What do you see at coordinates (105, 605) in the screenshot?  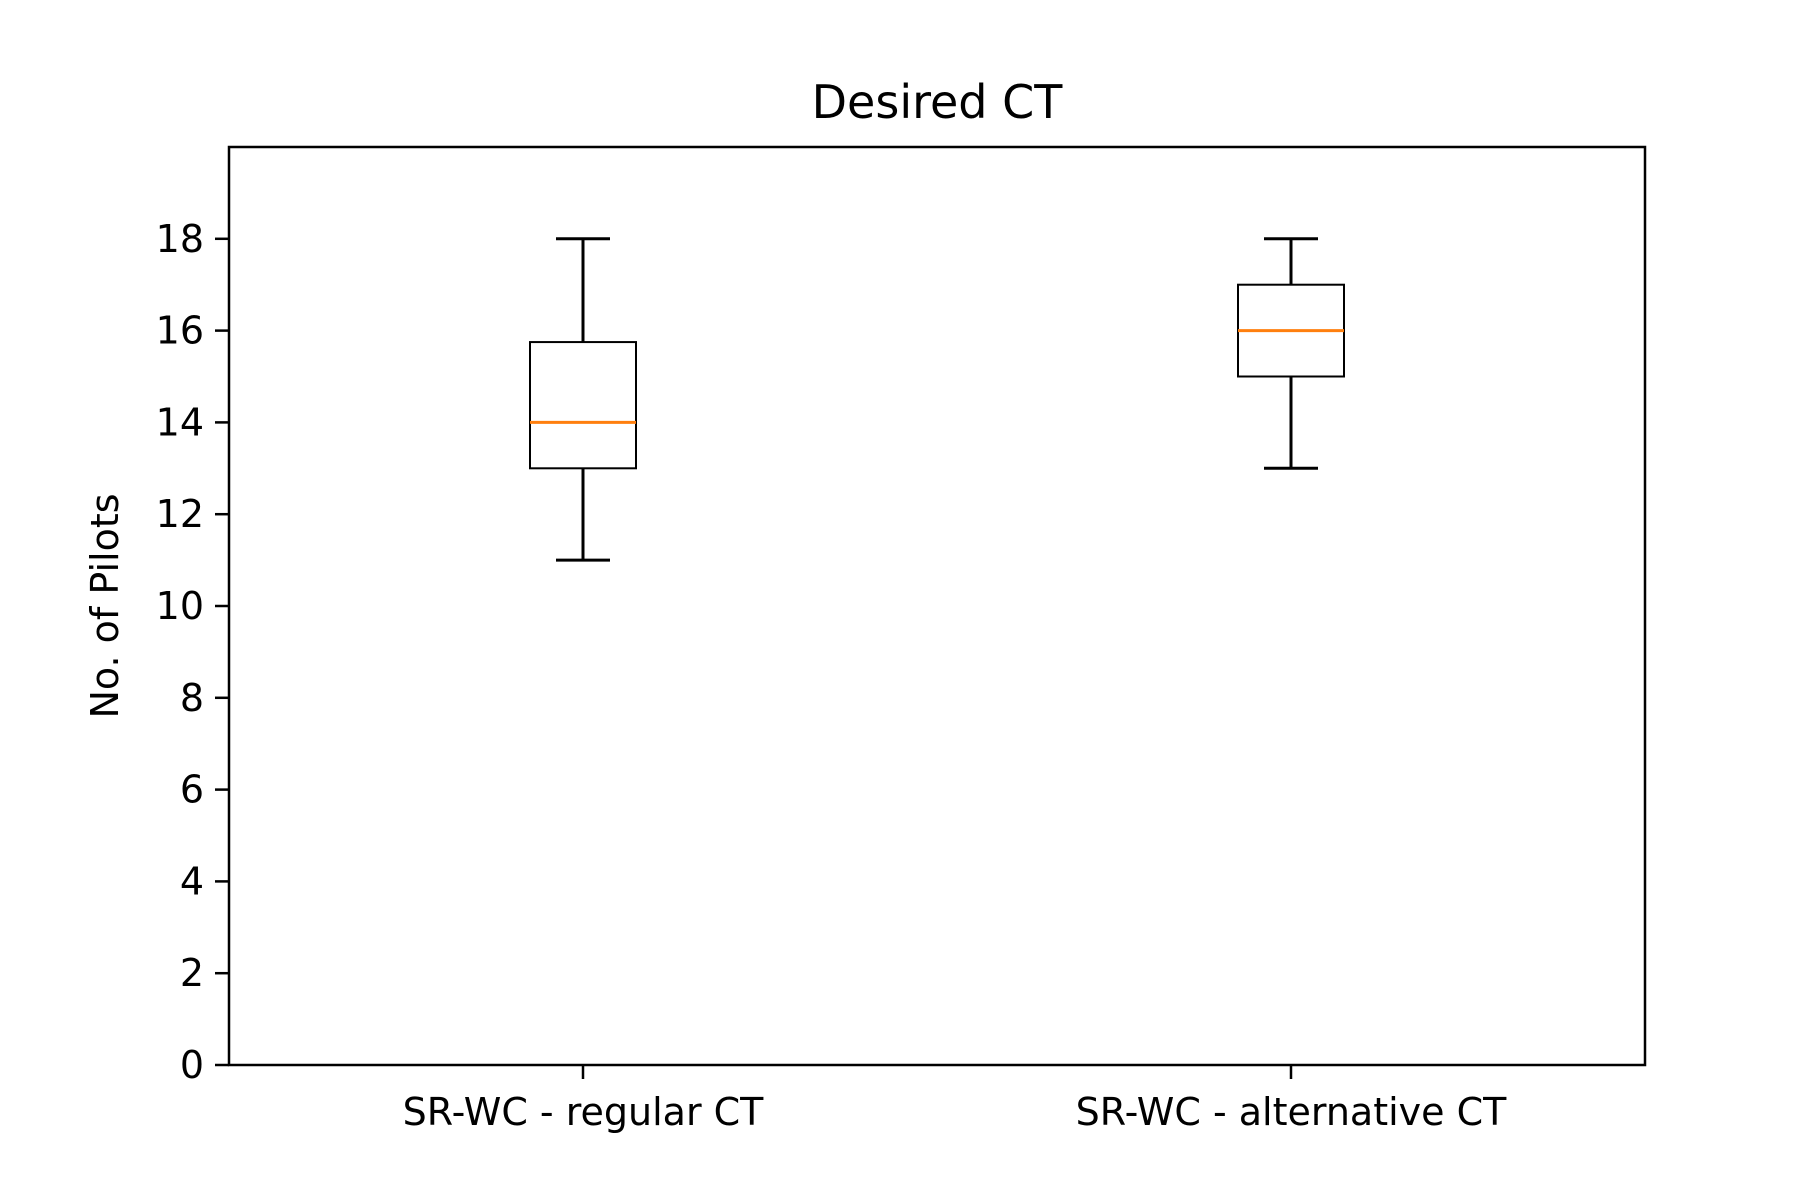 I see `y-axis-title: No. of Pilots` at bounding box center [105, 605].